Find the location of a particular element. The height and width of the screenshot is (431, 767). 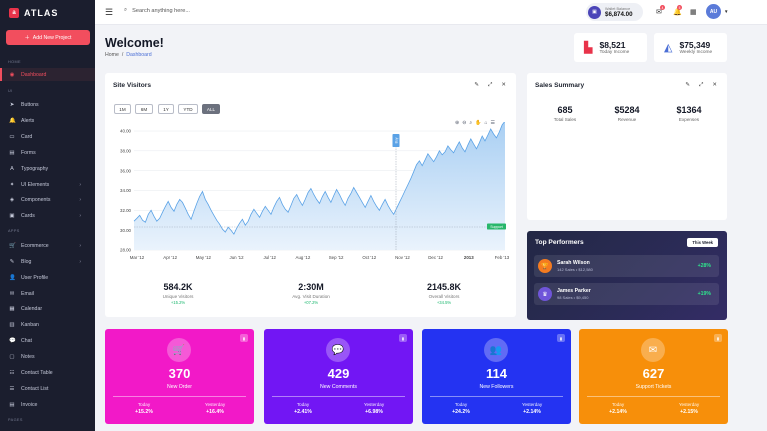

today-value: +15.2% is located at coordinates (144, 412).